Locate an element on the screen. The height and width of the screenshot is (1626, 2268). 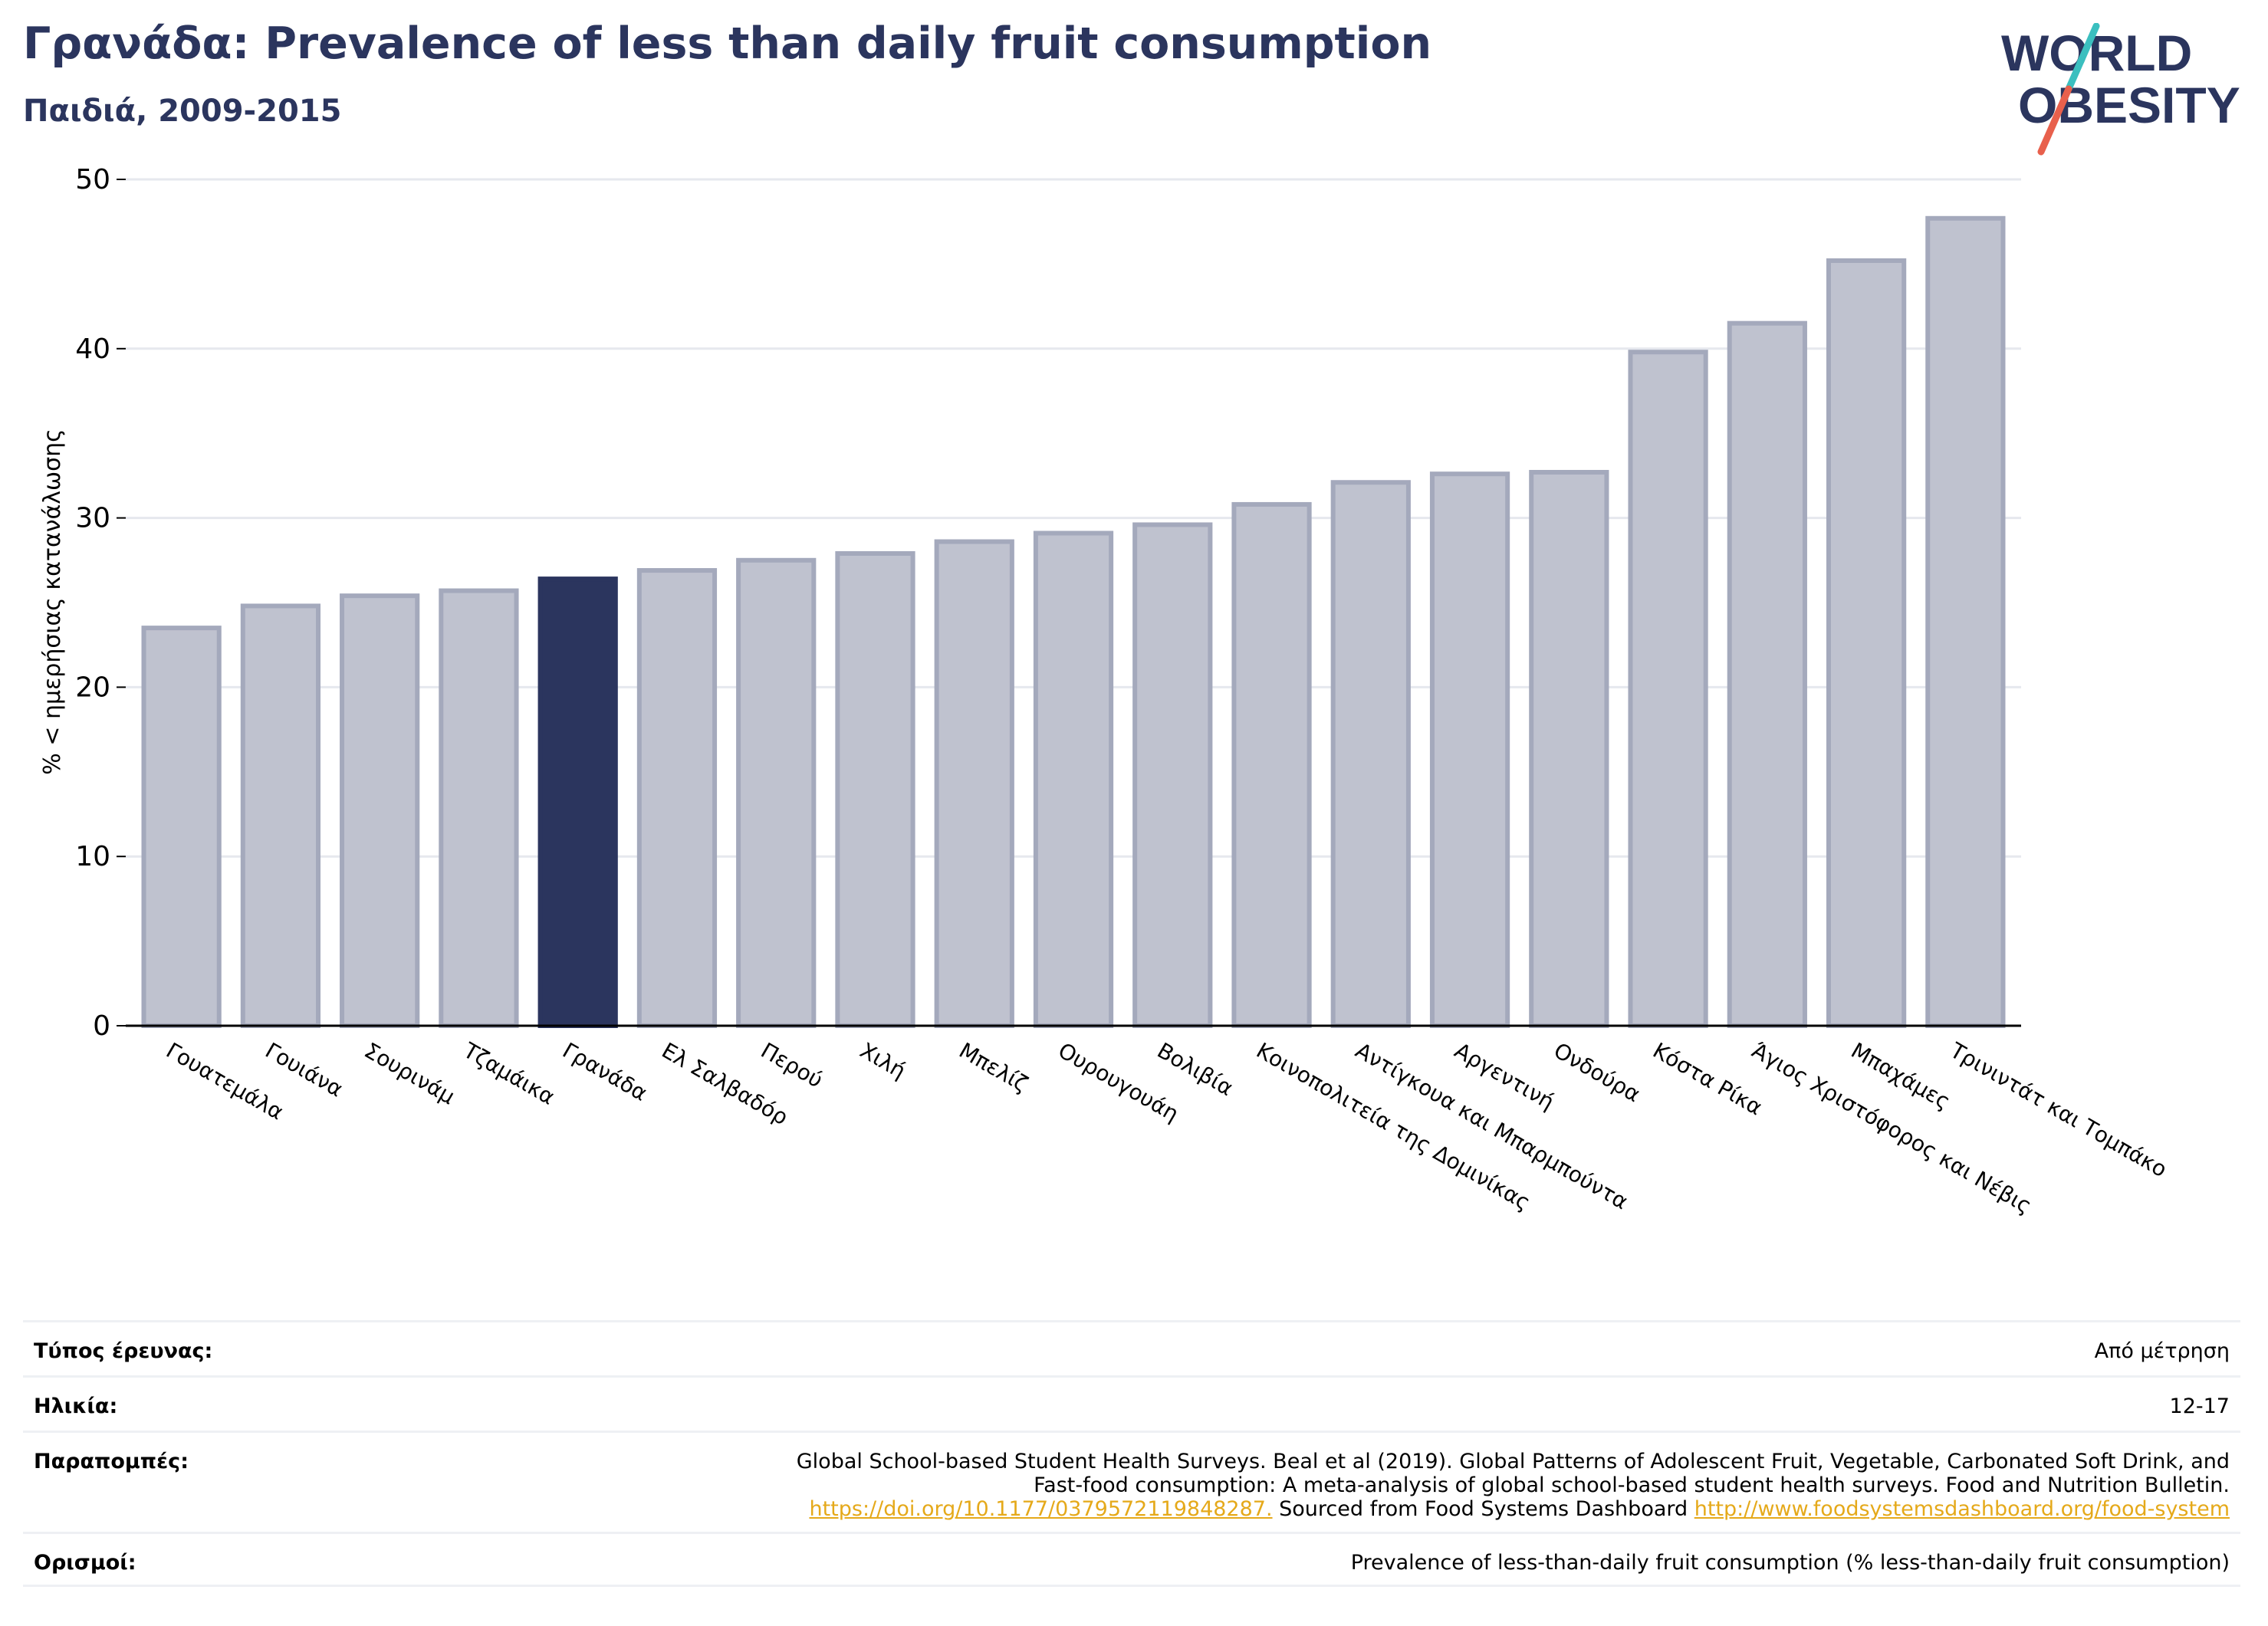
x-tick-label: Χιλή is located at coordinates (883, 1060).